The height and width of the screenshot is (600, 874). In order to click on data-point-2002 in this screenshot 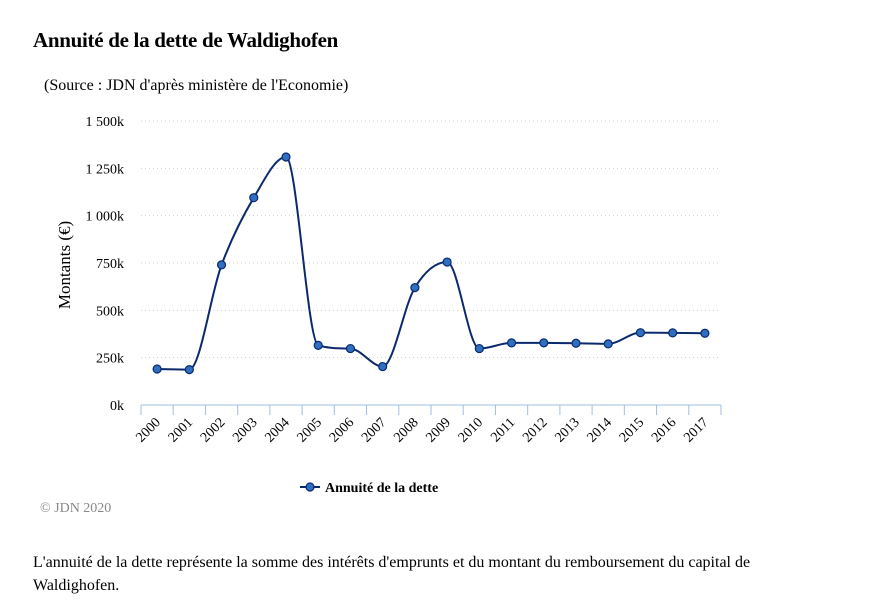, I will do `click(221, 265)`.